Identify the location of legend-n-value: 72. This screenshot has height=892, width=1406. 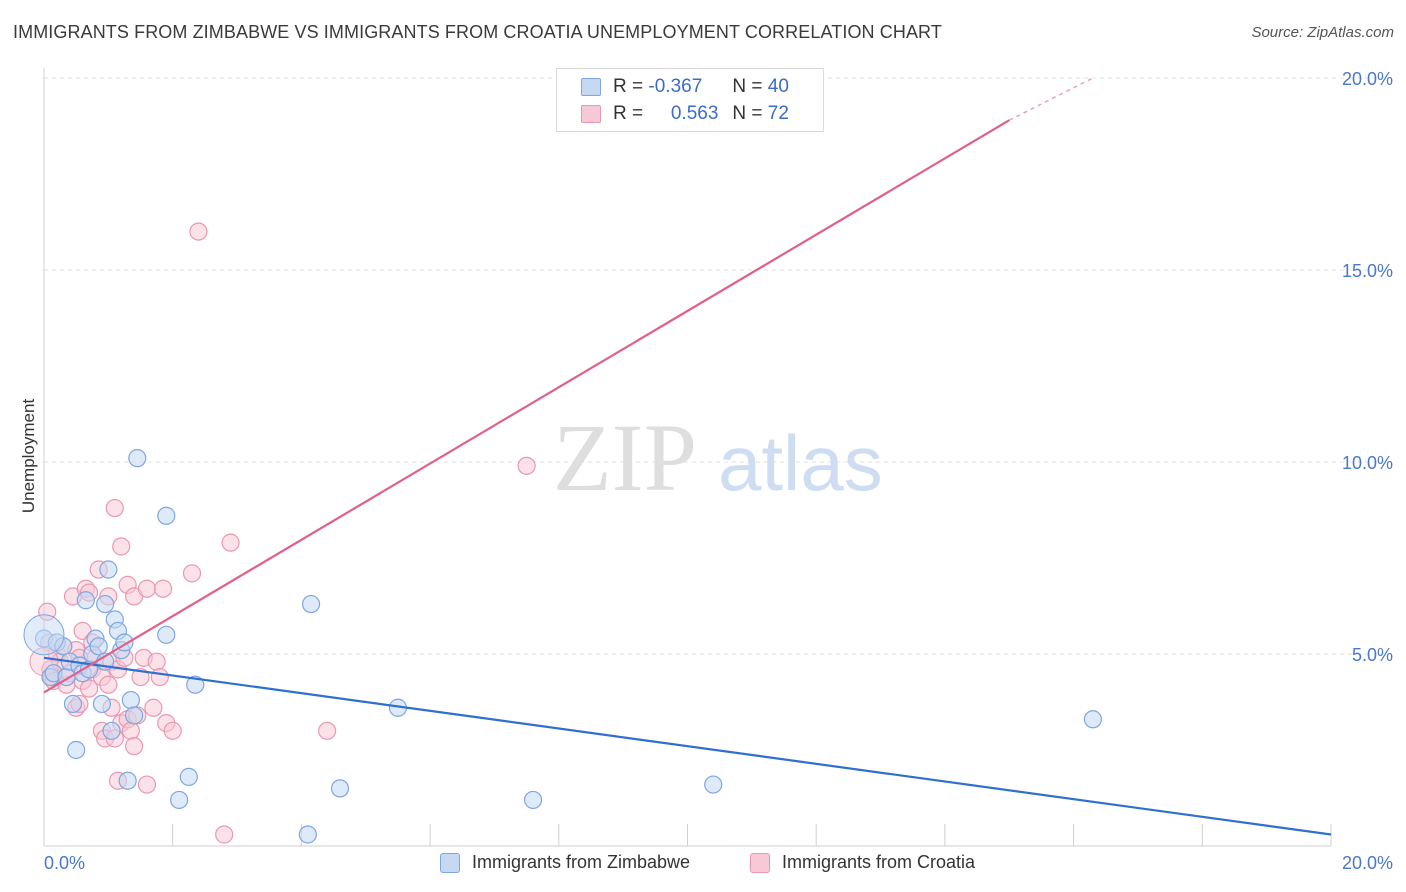
(778, 113).